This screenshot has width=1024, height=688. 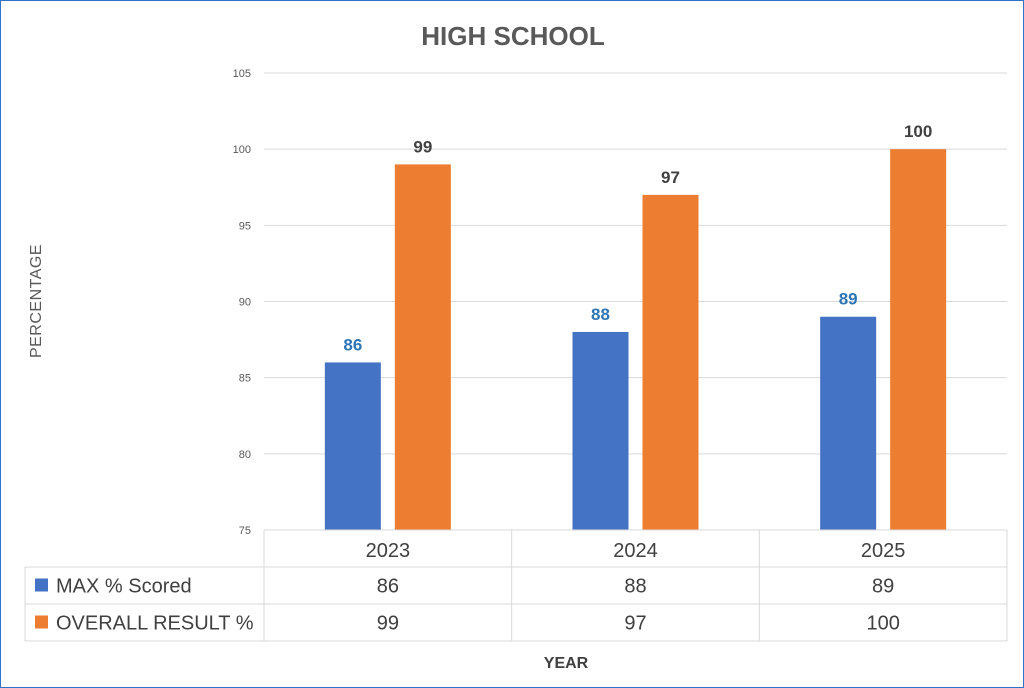 What do you see at coordinates (245, 379) in the screenshot?
I see `y-tick-label: 85` at bounding box center [245, 379].